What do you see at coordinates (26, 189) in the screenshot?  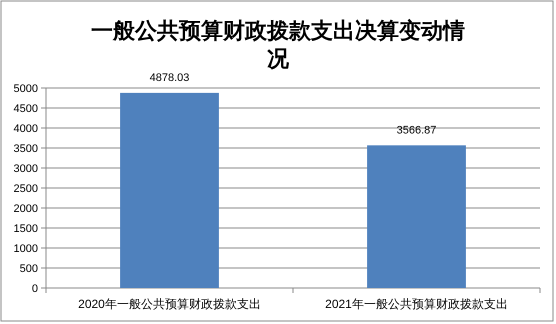 I see `y-tick-label: 2500` at bounding box center [26, 189].